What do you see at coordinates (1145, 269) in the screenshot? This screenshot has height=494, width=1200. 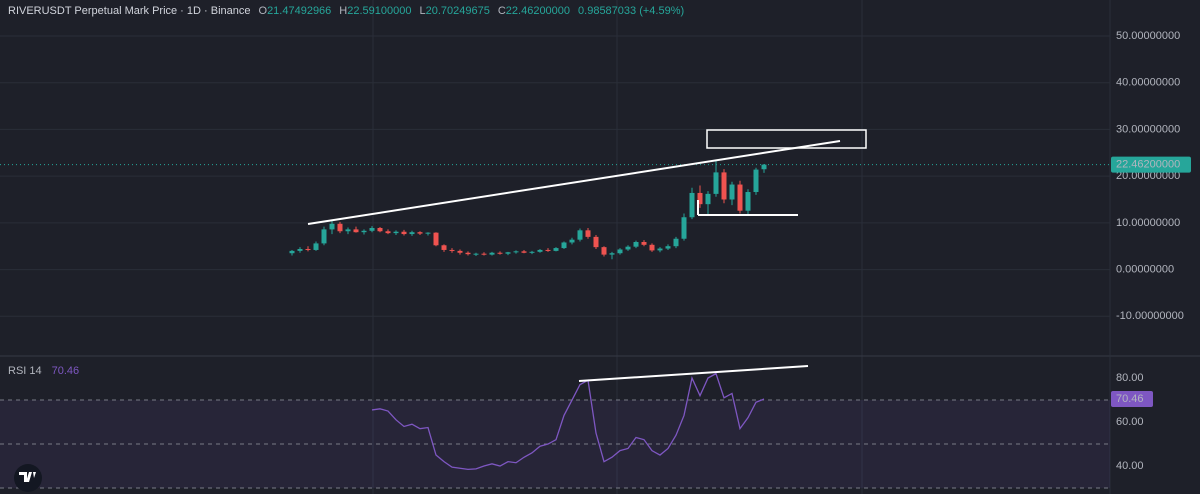 I see `y-tick-label: 0.00000000` at bounding box center [1145, 269].